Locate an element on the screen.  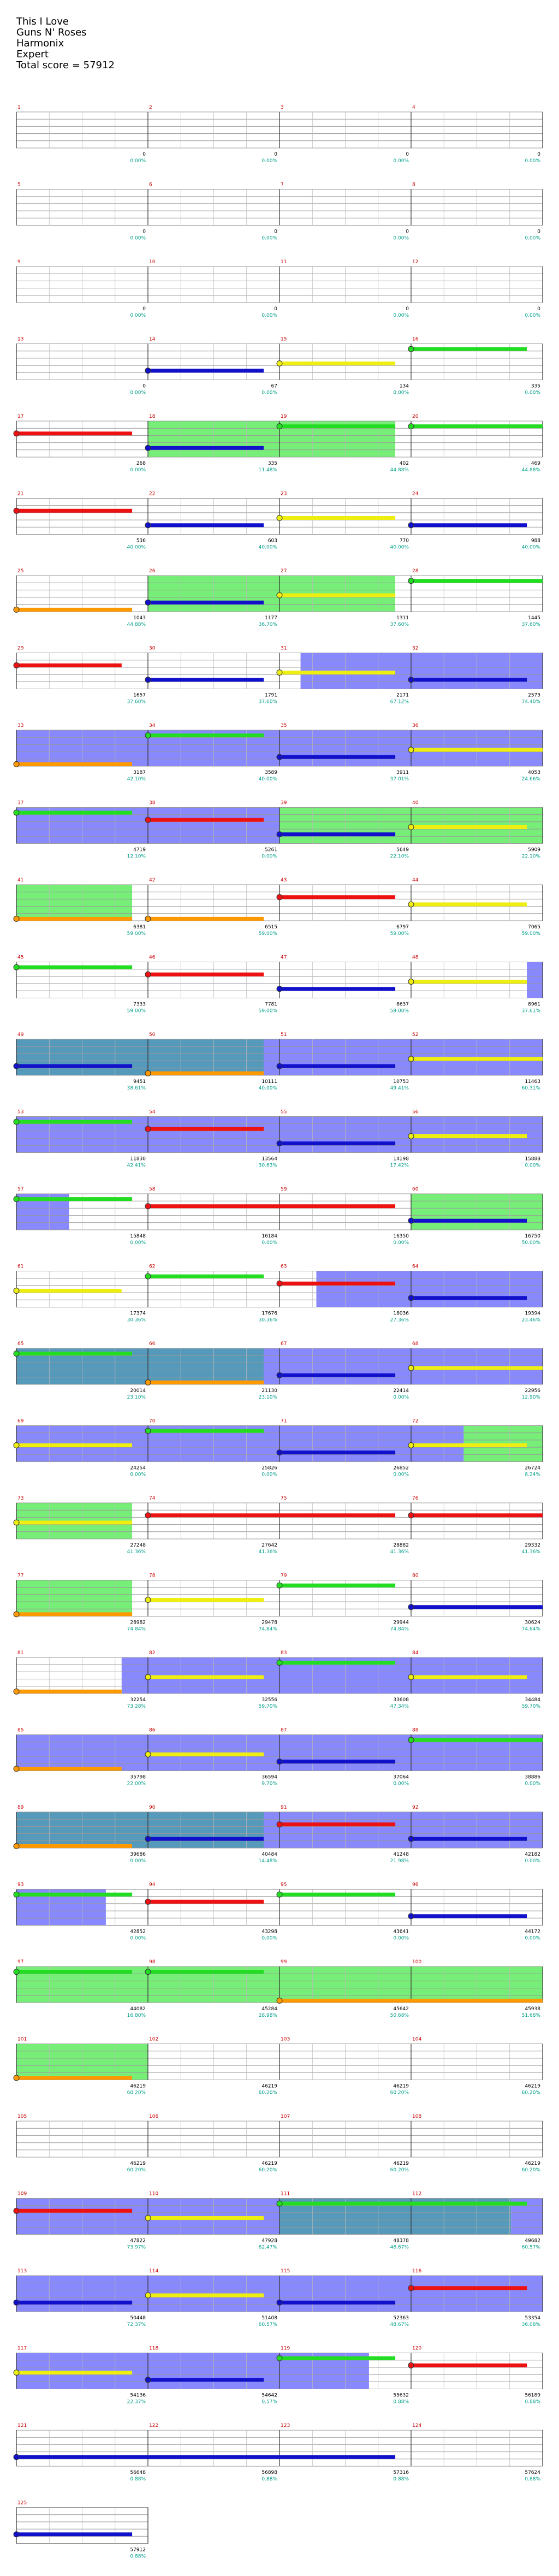
measure-score: 24254 is located at coordinates (138, 1468).